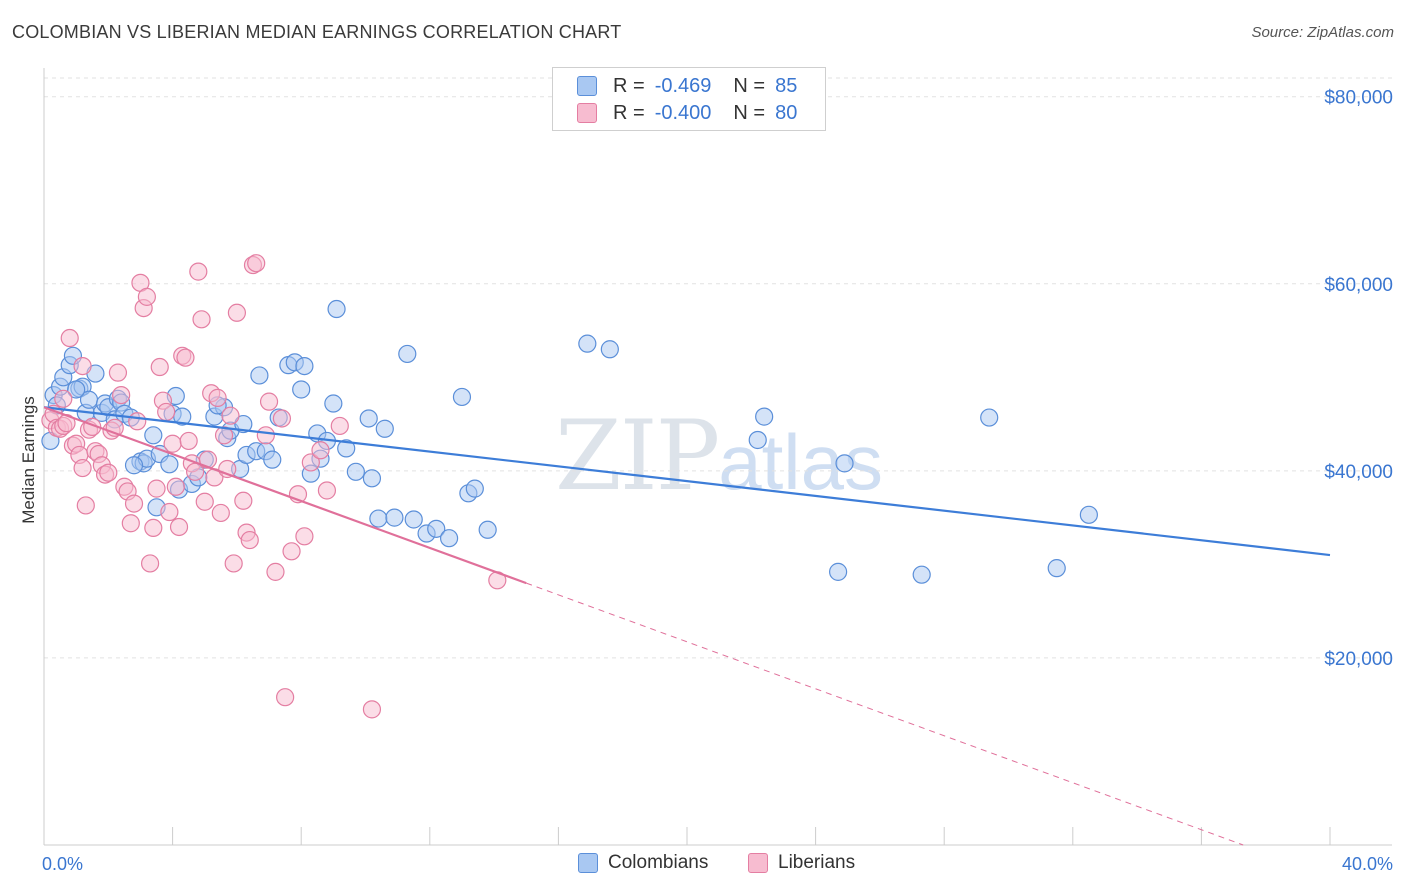  What do you see at coordinates (62, 864) in the screenshot?
I see `x-tick-label-min: 0.0%` at bounding box center [62, 864].